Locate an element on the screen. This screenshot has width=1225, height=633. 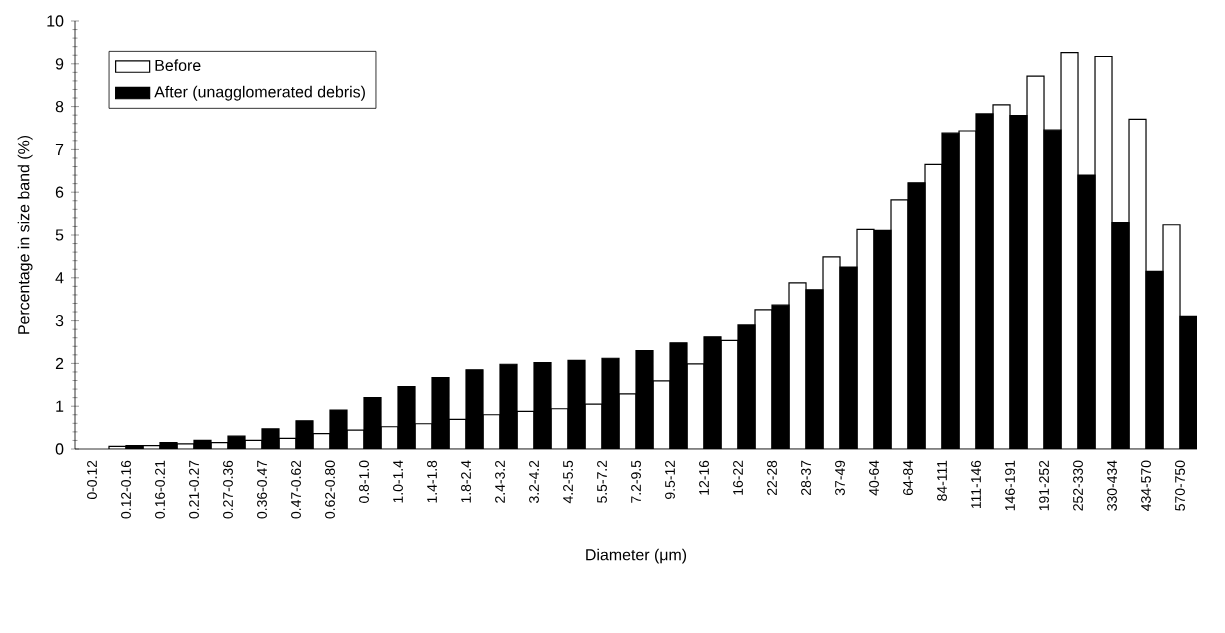
x-tick-label: 3.2-4.2 is located at coordinates (534, 481).